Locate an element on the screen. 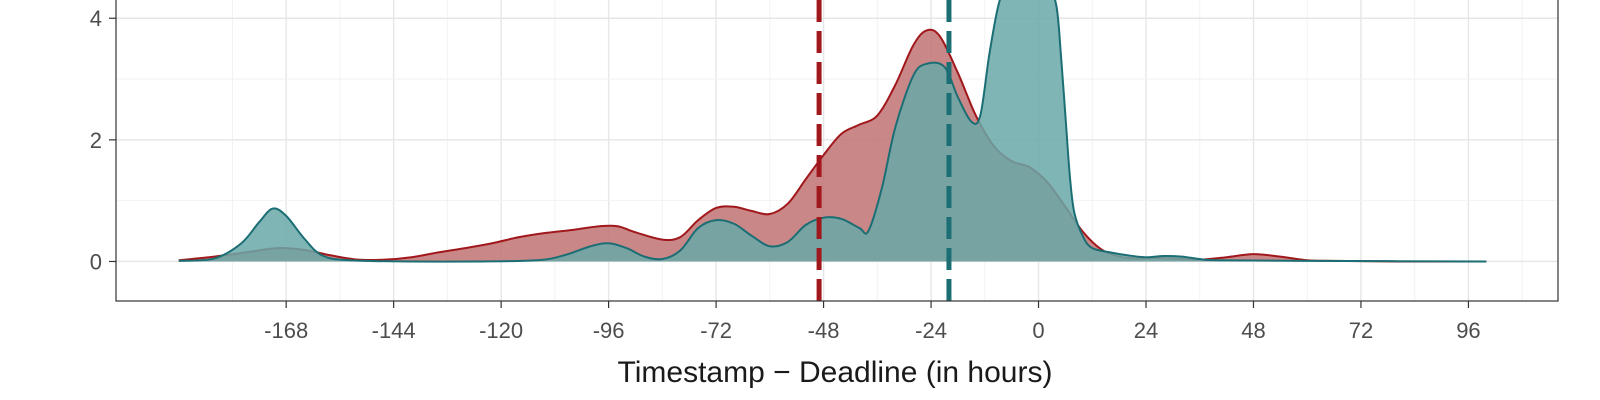 The width and height of the screenshot is (1600, 400). x-tick-label: -48 is located at coordinates (824, 330).